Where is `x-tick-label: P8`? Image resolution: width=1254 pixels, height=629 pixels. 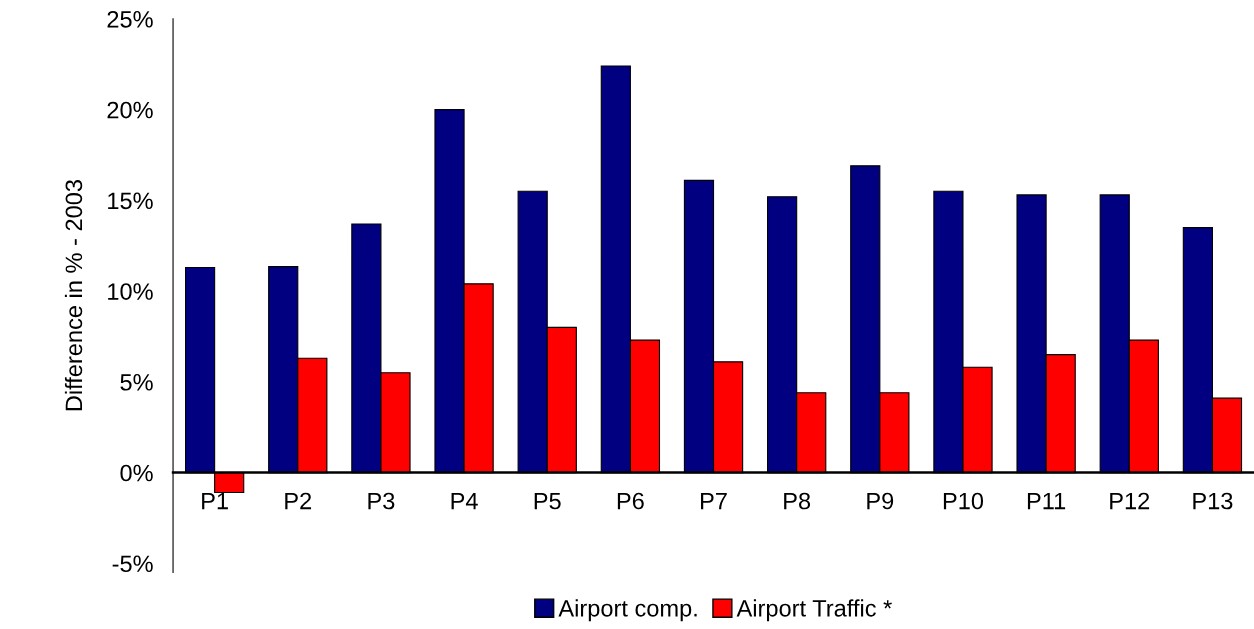
x-tick-label: P8 is located at coordinates (797, 501).